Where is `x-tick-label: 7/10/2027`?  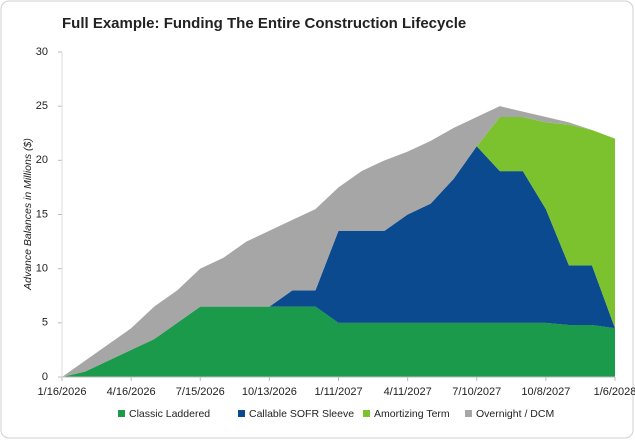 x-tick-label: 7/10/2027 is located at coordinates (476, 392).